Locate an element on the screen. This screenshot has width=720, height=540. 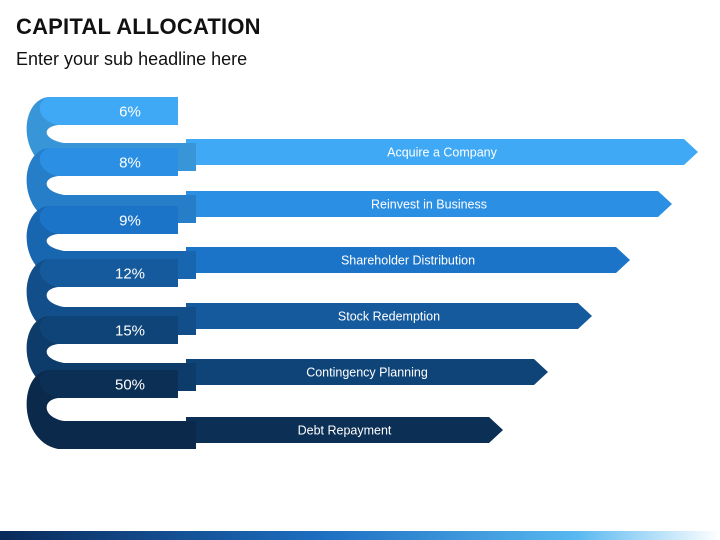
page-title: CAPITAL ALLOCATION is located at coordinates (138, 26).